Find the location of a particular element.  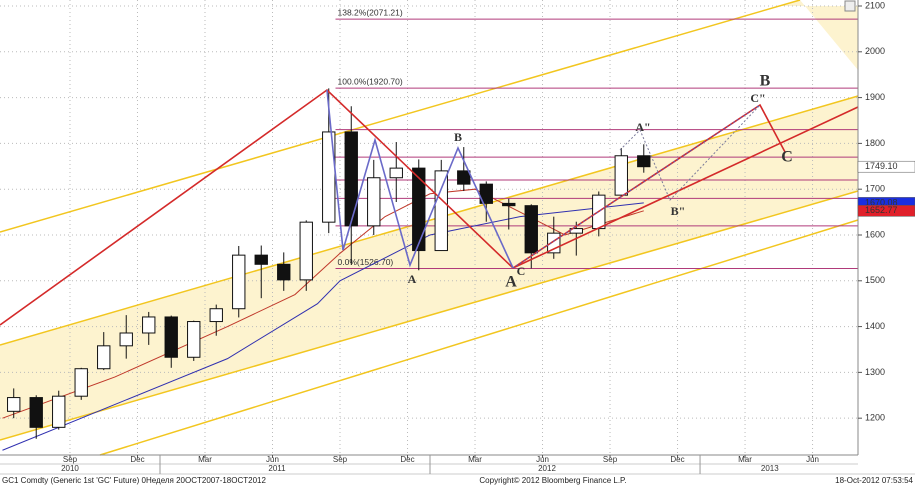

price-tag-label: 1749.10 is located at coordinates (881, 166).